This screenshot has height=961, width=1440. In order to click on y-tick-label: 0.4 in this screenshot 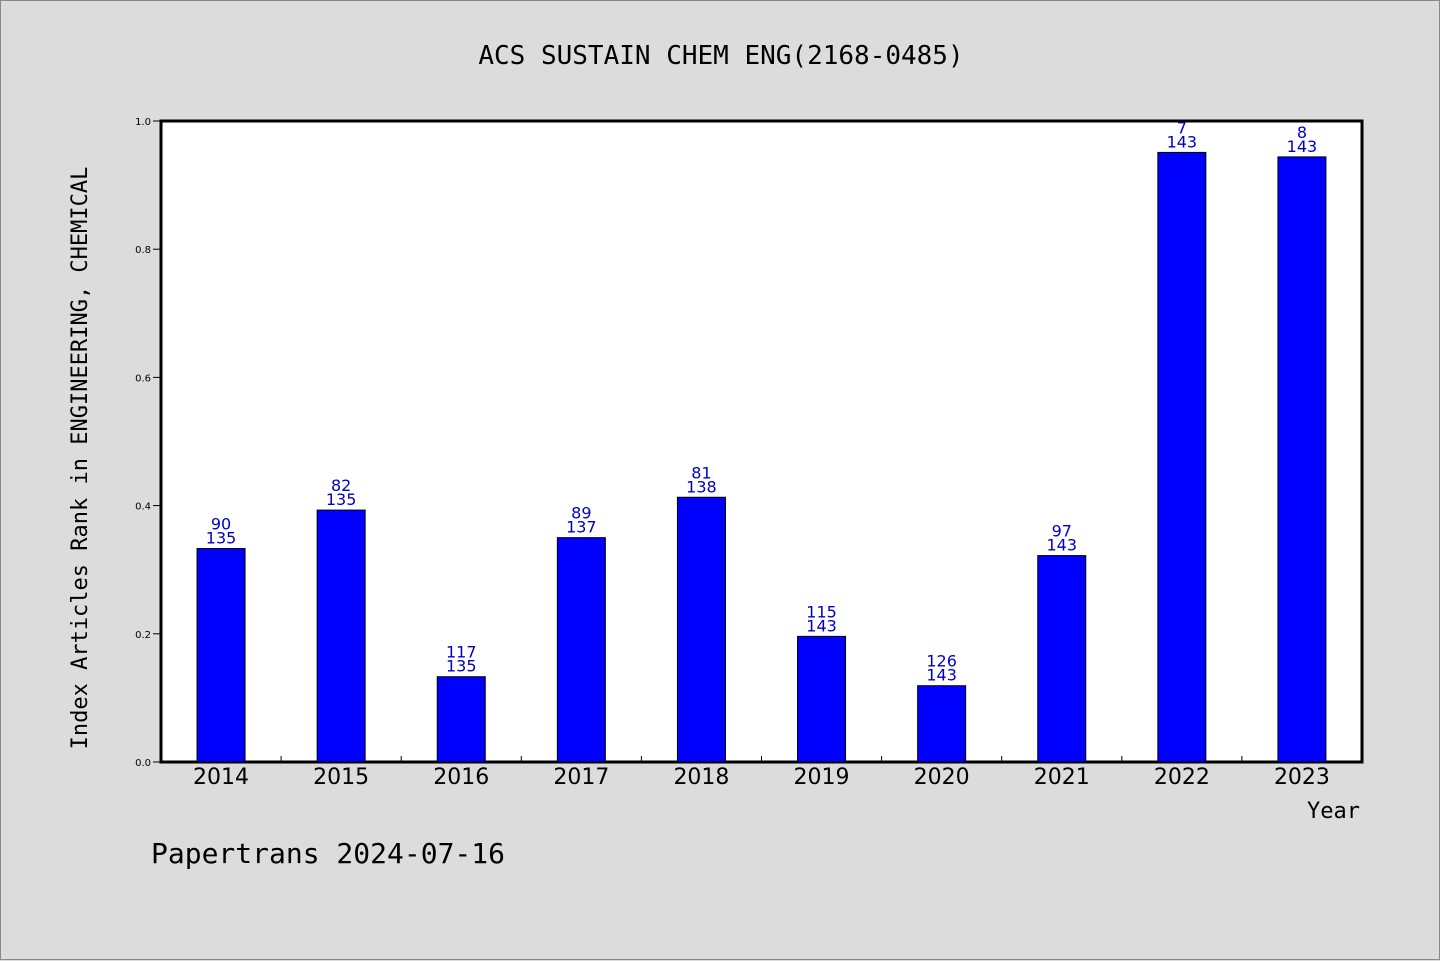, I will do `click(143, 507)`.